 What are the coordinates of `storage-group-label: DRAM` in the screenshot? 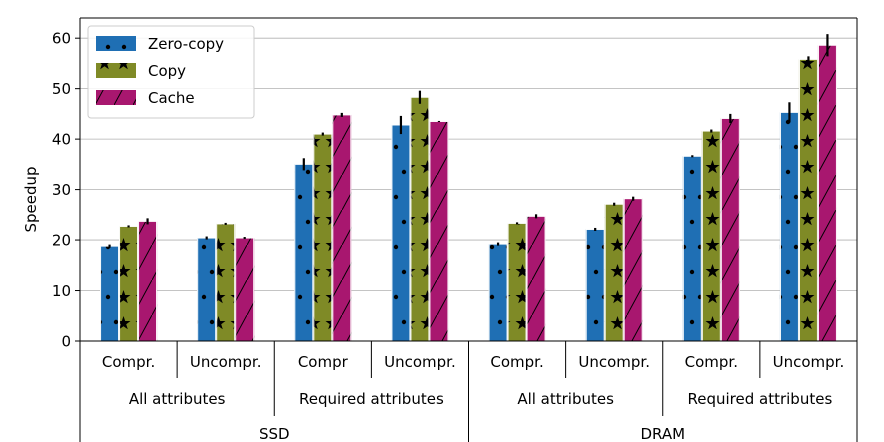 It's located at (662, 433).